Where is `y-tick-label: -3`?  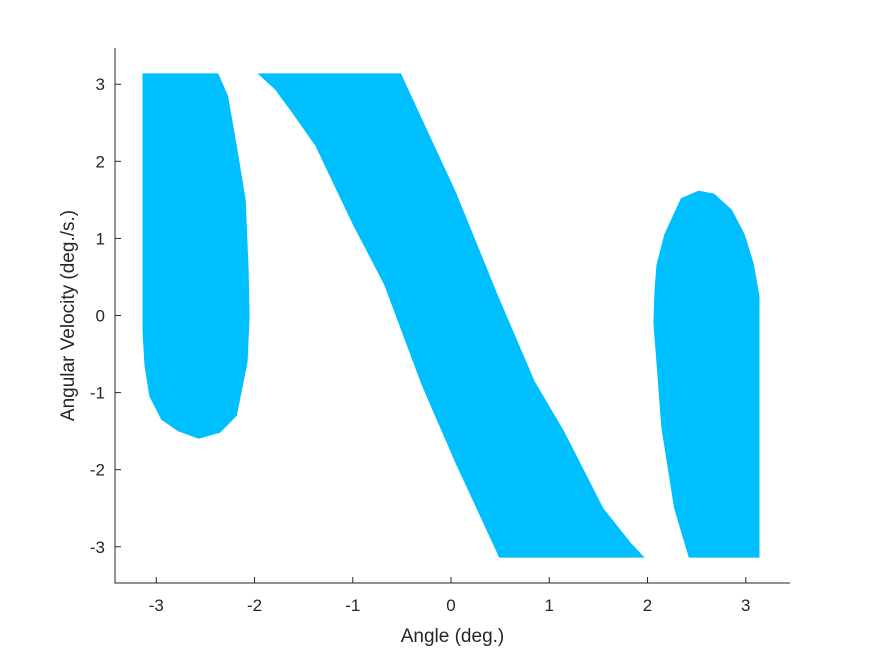
y-tick-label: -3 is located at coordinates (97, 547).